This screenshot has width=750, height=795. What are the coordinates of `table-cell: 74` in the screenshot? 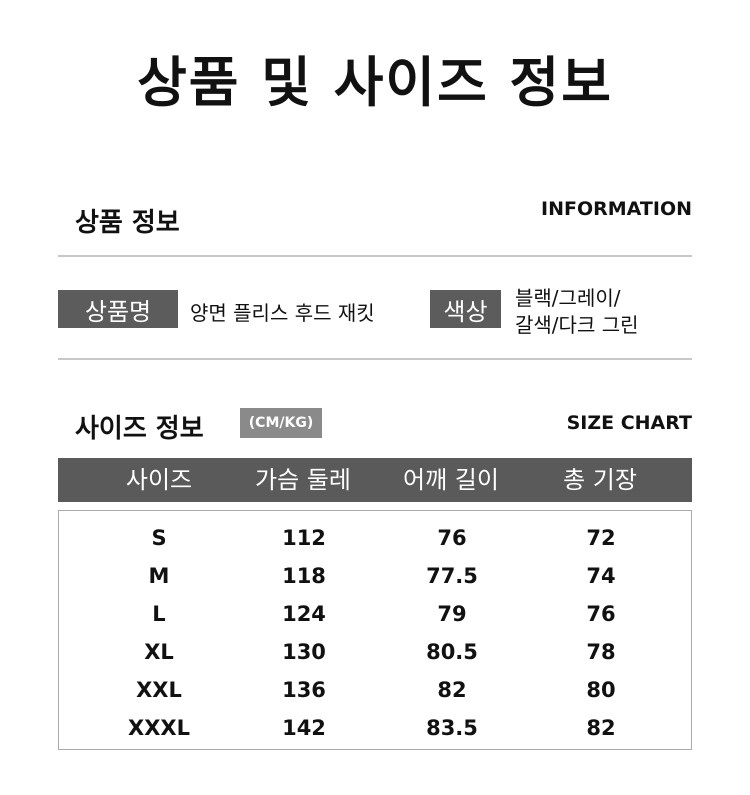 It's located at (601, 576).